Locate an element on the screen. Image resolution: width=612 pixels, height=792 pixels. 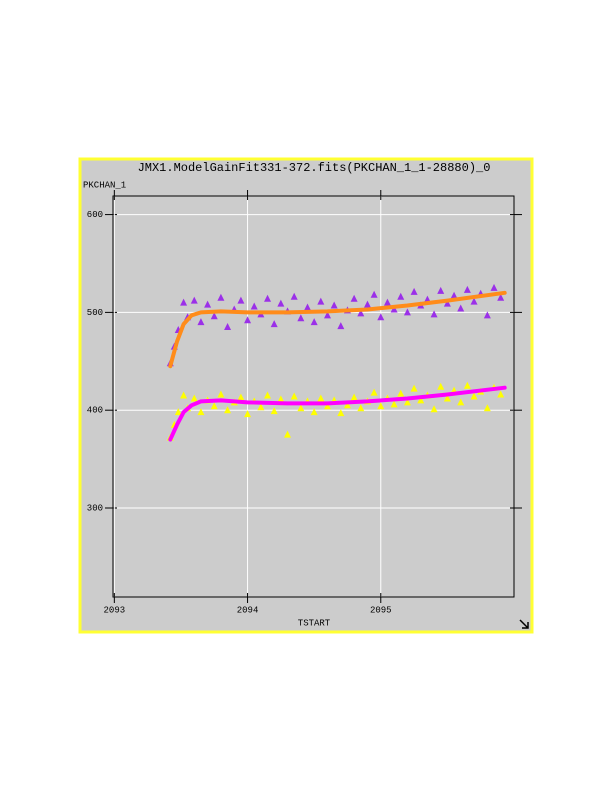
resize-icon is located at coordinates (524, 624).